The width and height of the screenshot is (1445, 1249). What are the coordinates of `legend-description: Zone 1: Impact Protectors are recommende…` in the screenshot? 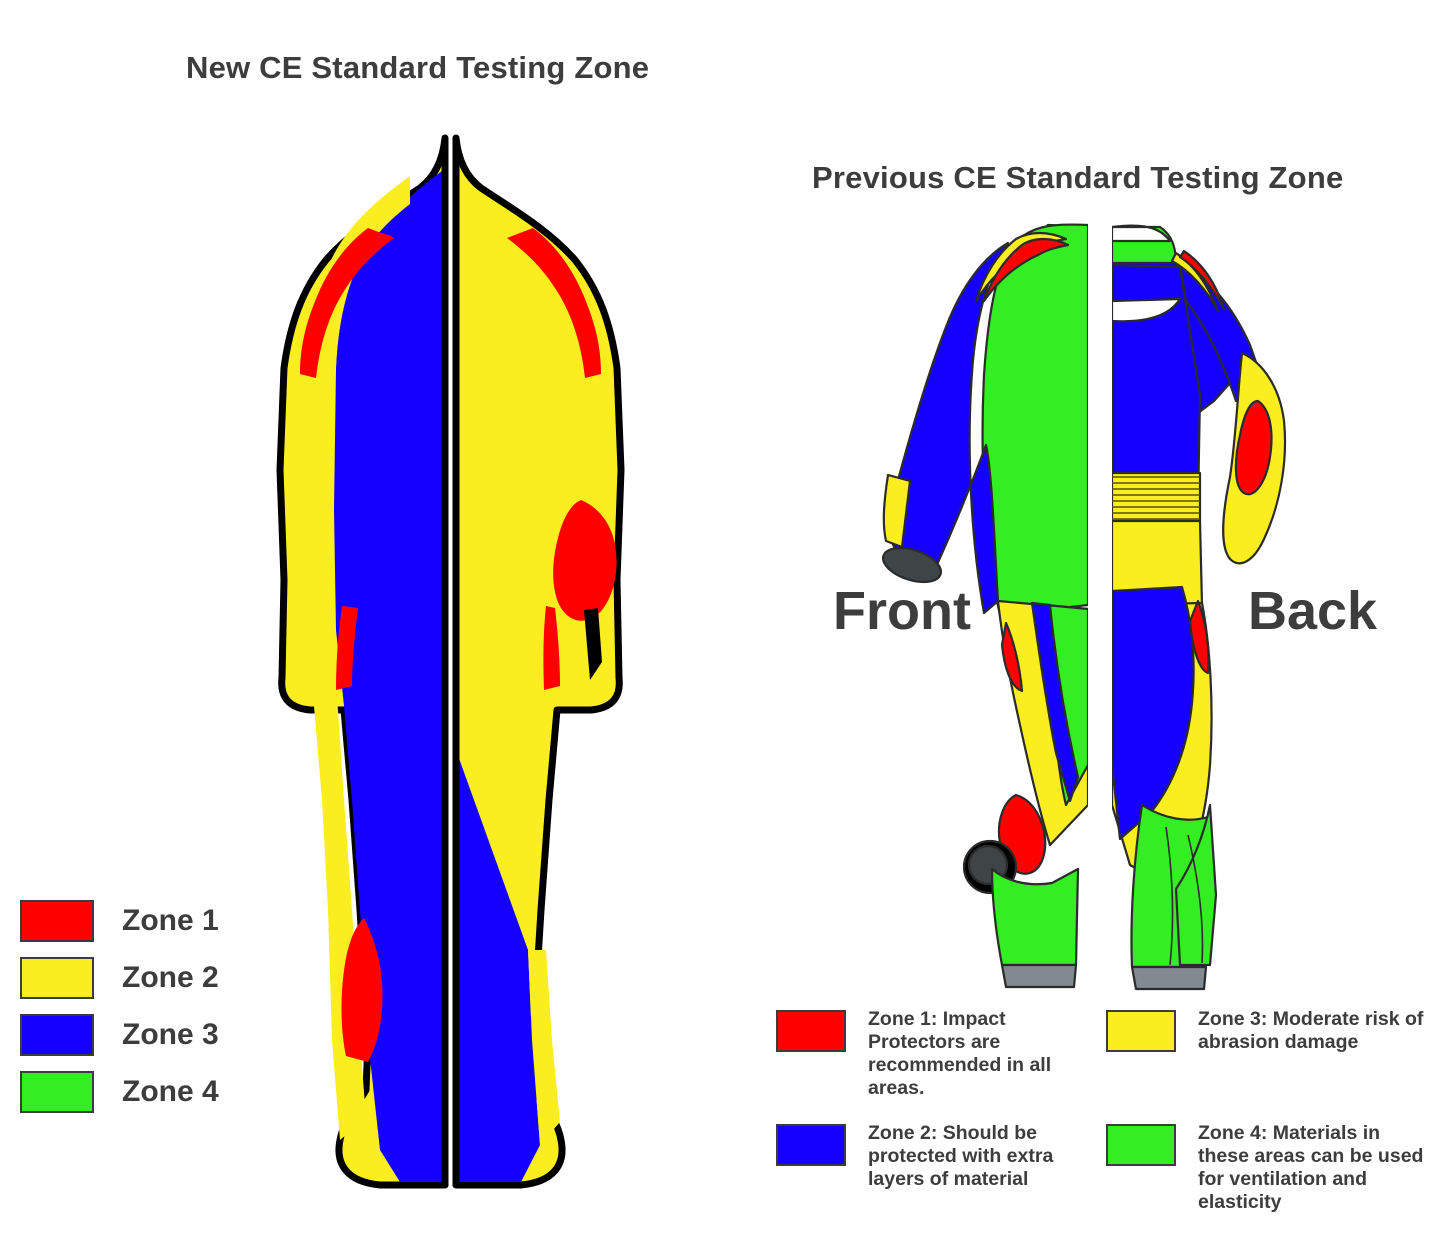 It's located at (960, 1053).